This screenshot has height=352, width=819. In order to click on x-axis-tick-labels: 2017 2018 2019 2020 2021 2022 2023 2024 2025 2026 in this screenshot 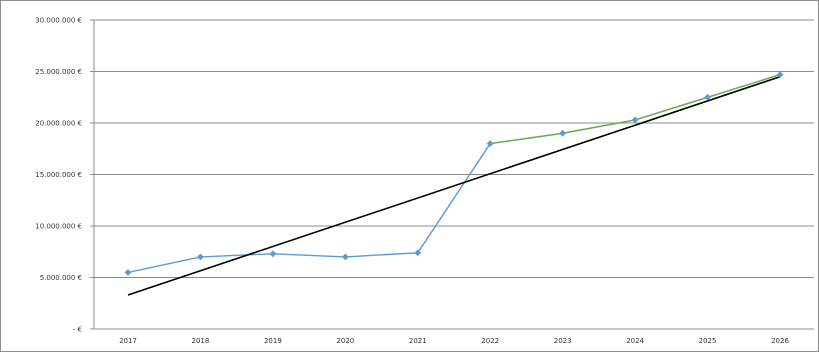, I will do `click(454, 341)`.